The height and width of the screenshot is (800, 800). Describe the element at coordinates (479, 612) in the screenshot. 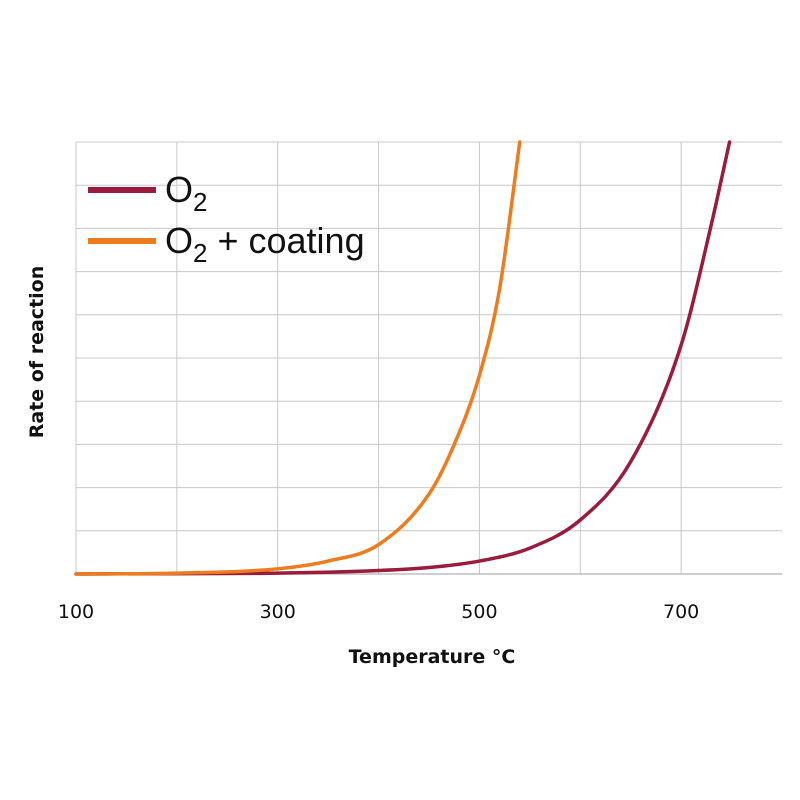

I see `x-tick-label: 500` at that location.